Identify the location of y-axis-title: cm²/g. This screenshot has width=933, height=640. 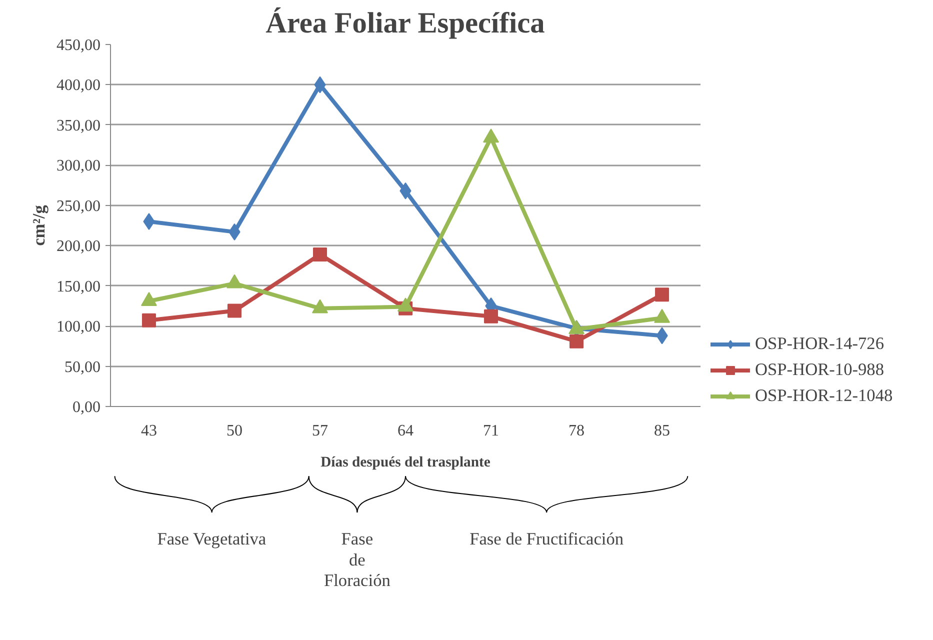
(39, 225).